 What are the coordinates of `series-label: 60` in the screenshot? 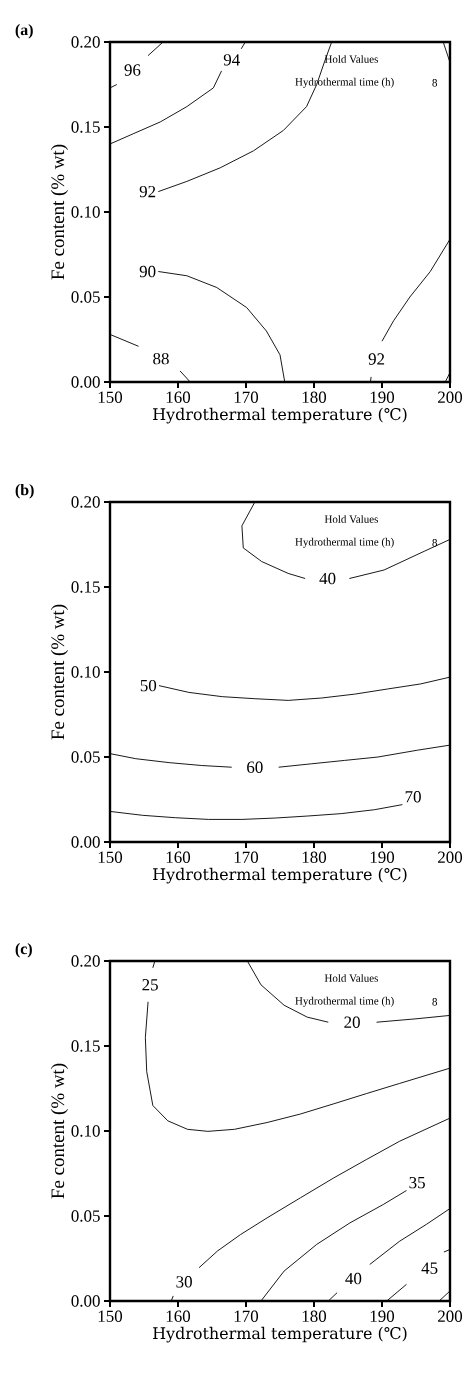 It's located at (255, 767).